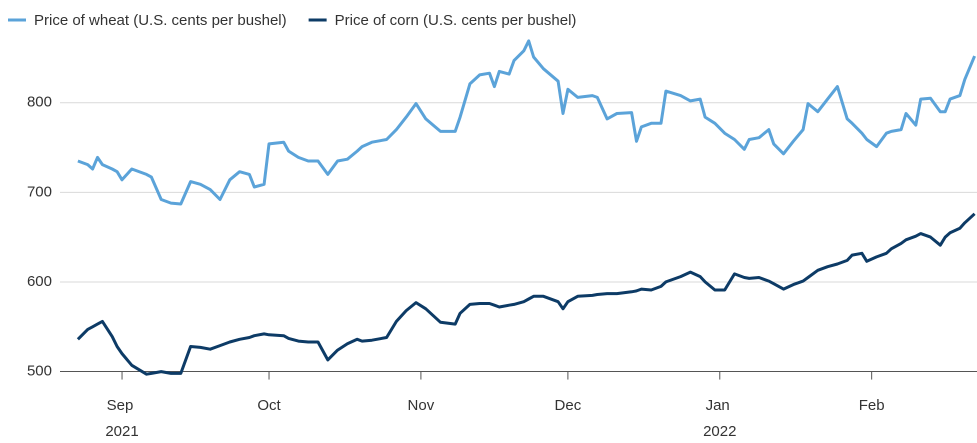 This screenshot has width=977, height=443. Describe the element at coordinates (456, 20) in the screenshot. I see `legend-label: Price of corn (U.S. cents per bushel)` at that location.